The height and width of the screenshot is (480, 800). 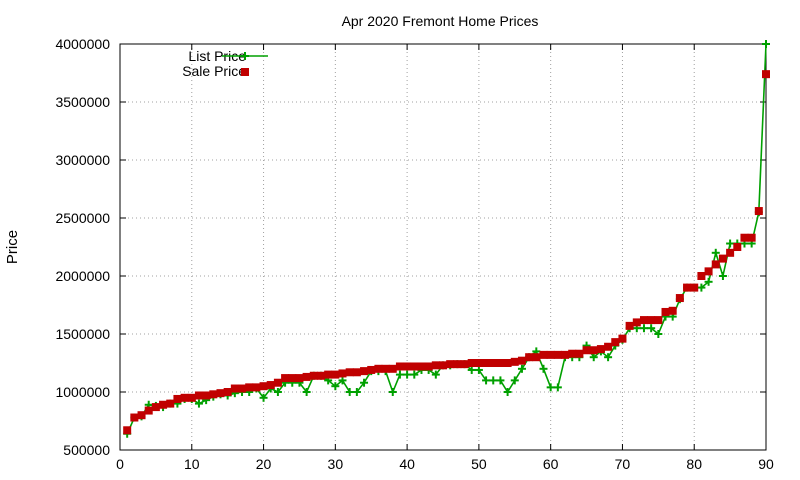 I want to click on x-tick-label: 50, so click(x=479, y=464).